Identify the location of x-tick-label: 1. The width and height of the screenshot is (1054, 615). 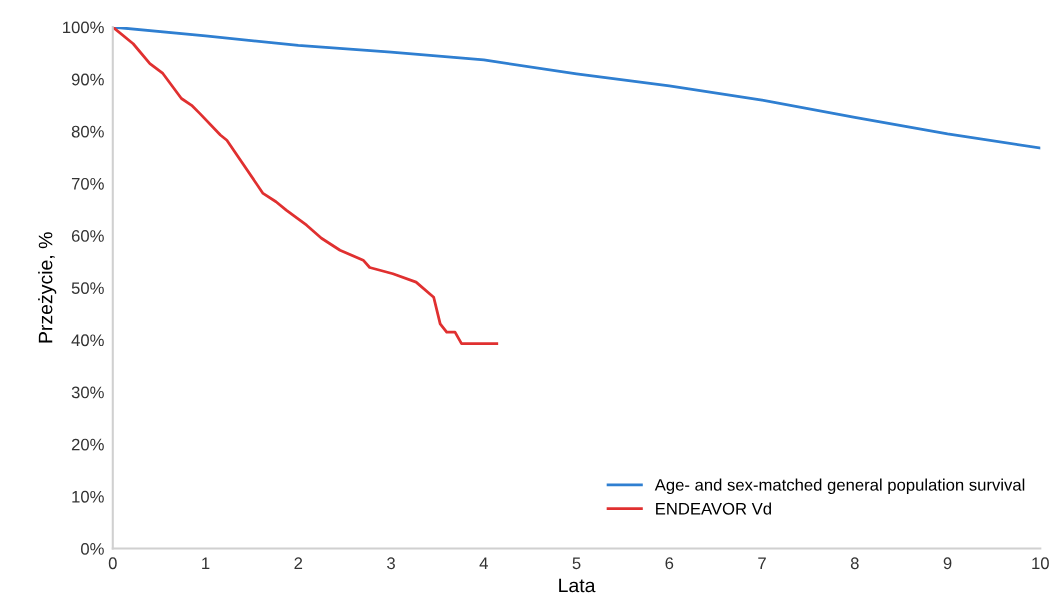
(206, 563).